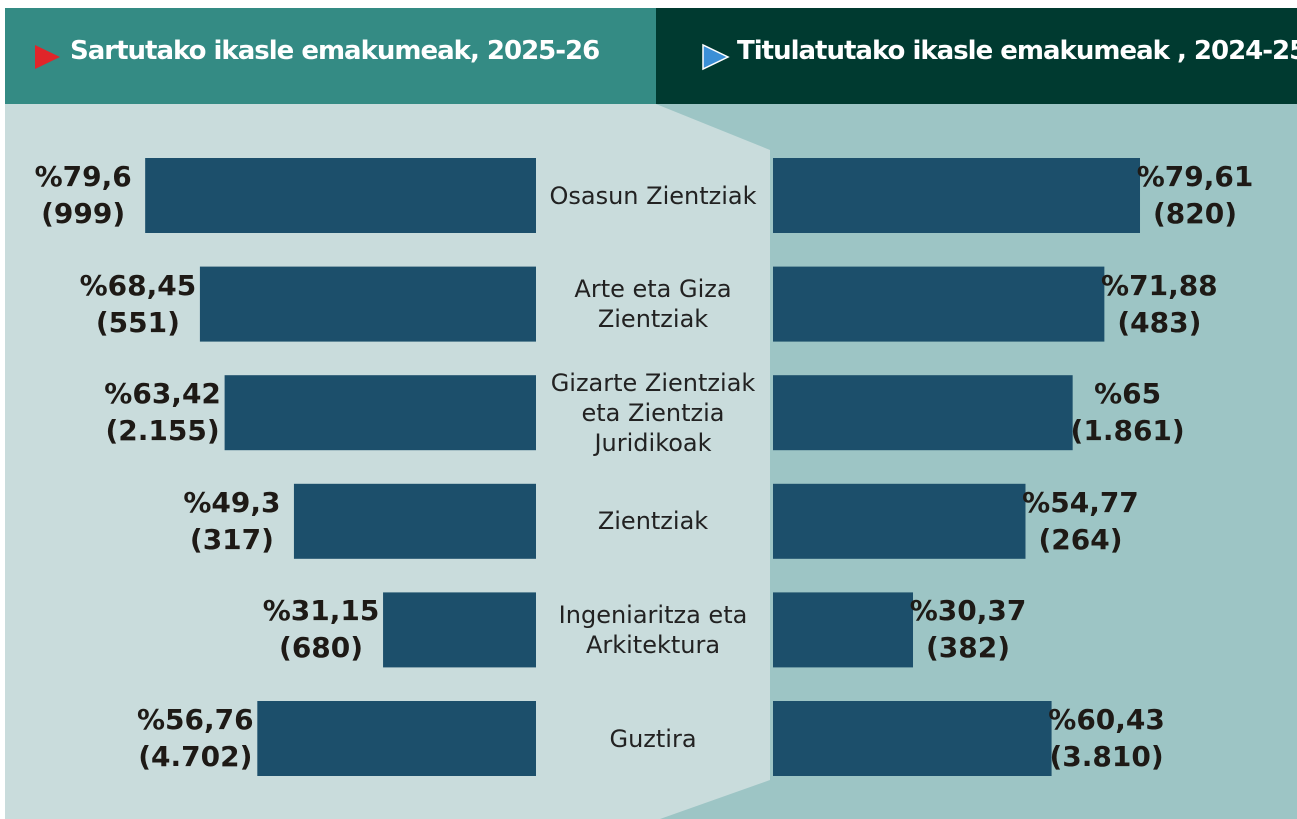 This screenshot has width=1297, height=819. What do you see at coordinates (231, 539) in the screenshot?
I see `count-label: (317)` at bounding box center [231, 539].